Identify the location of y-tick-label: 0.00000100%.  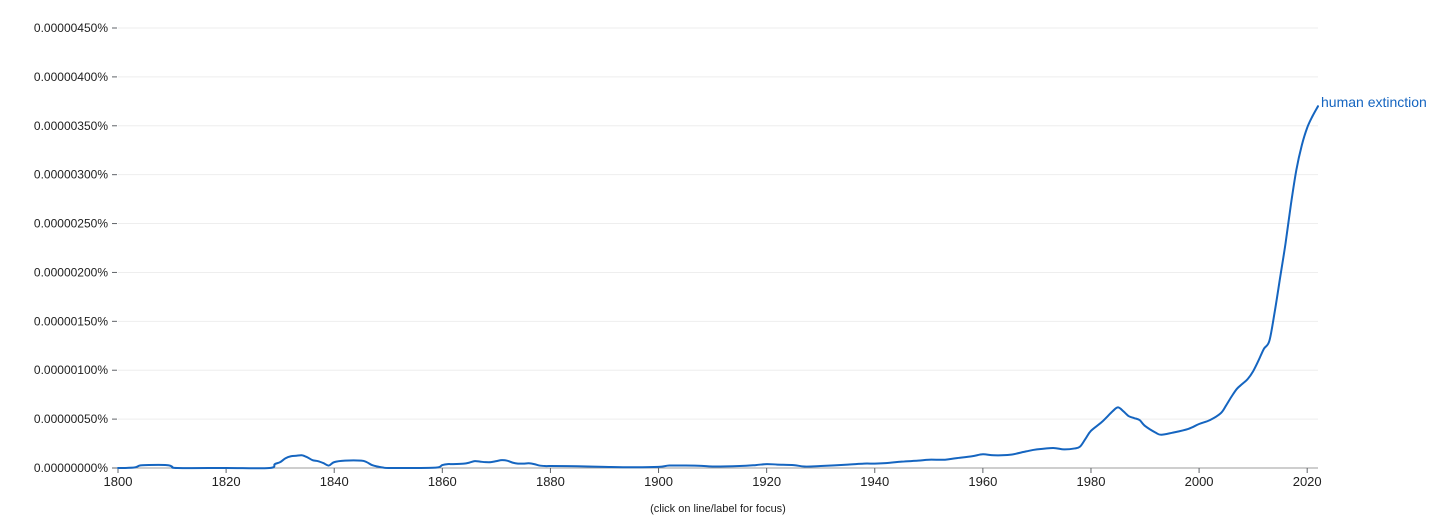
(71, 370).